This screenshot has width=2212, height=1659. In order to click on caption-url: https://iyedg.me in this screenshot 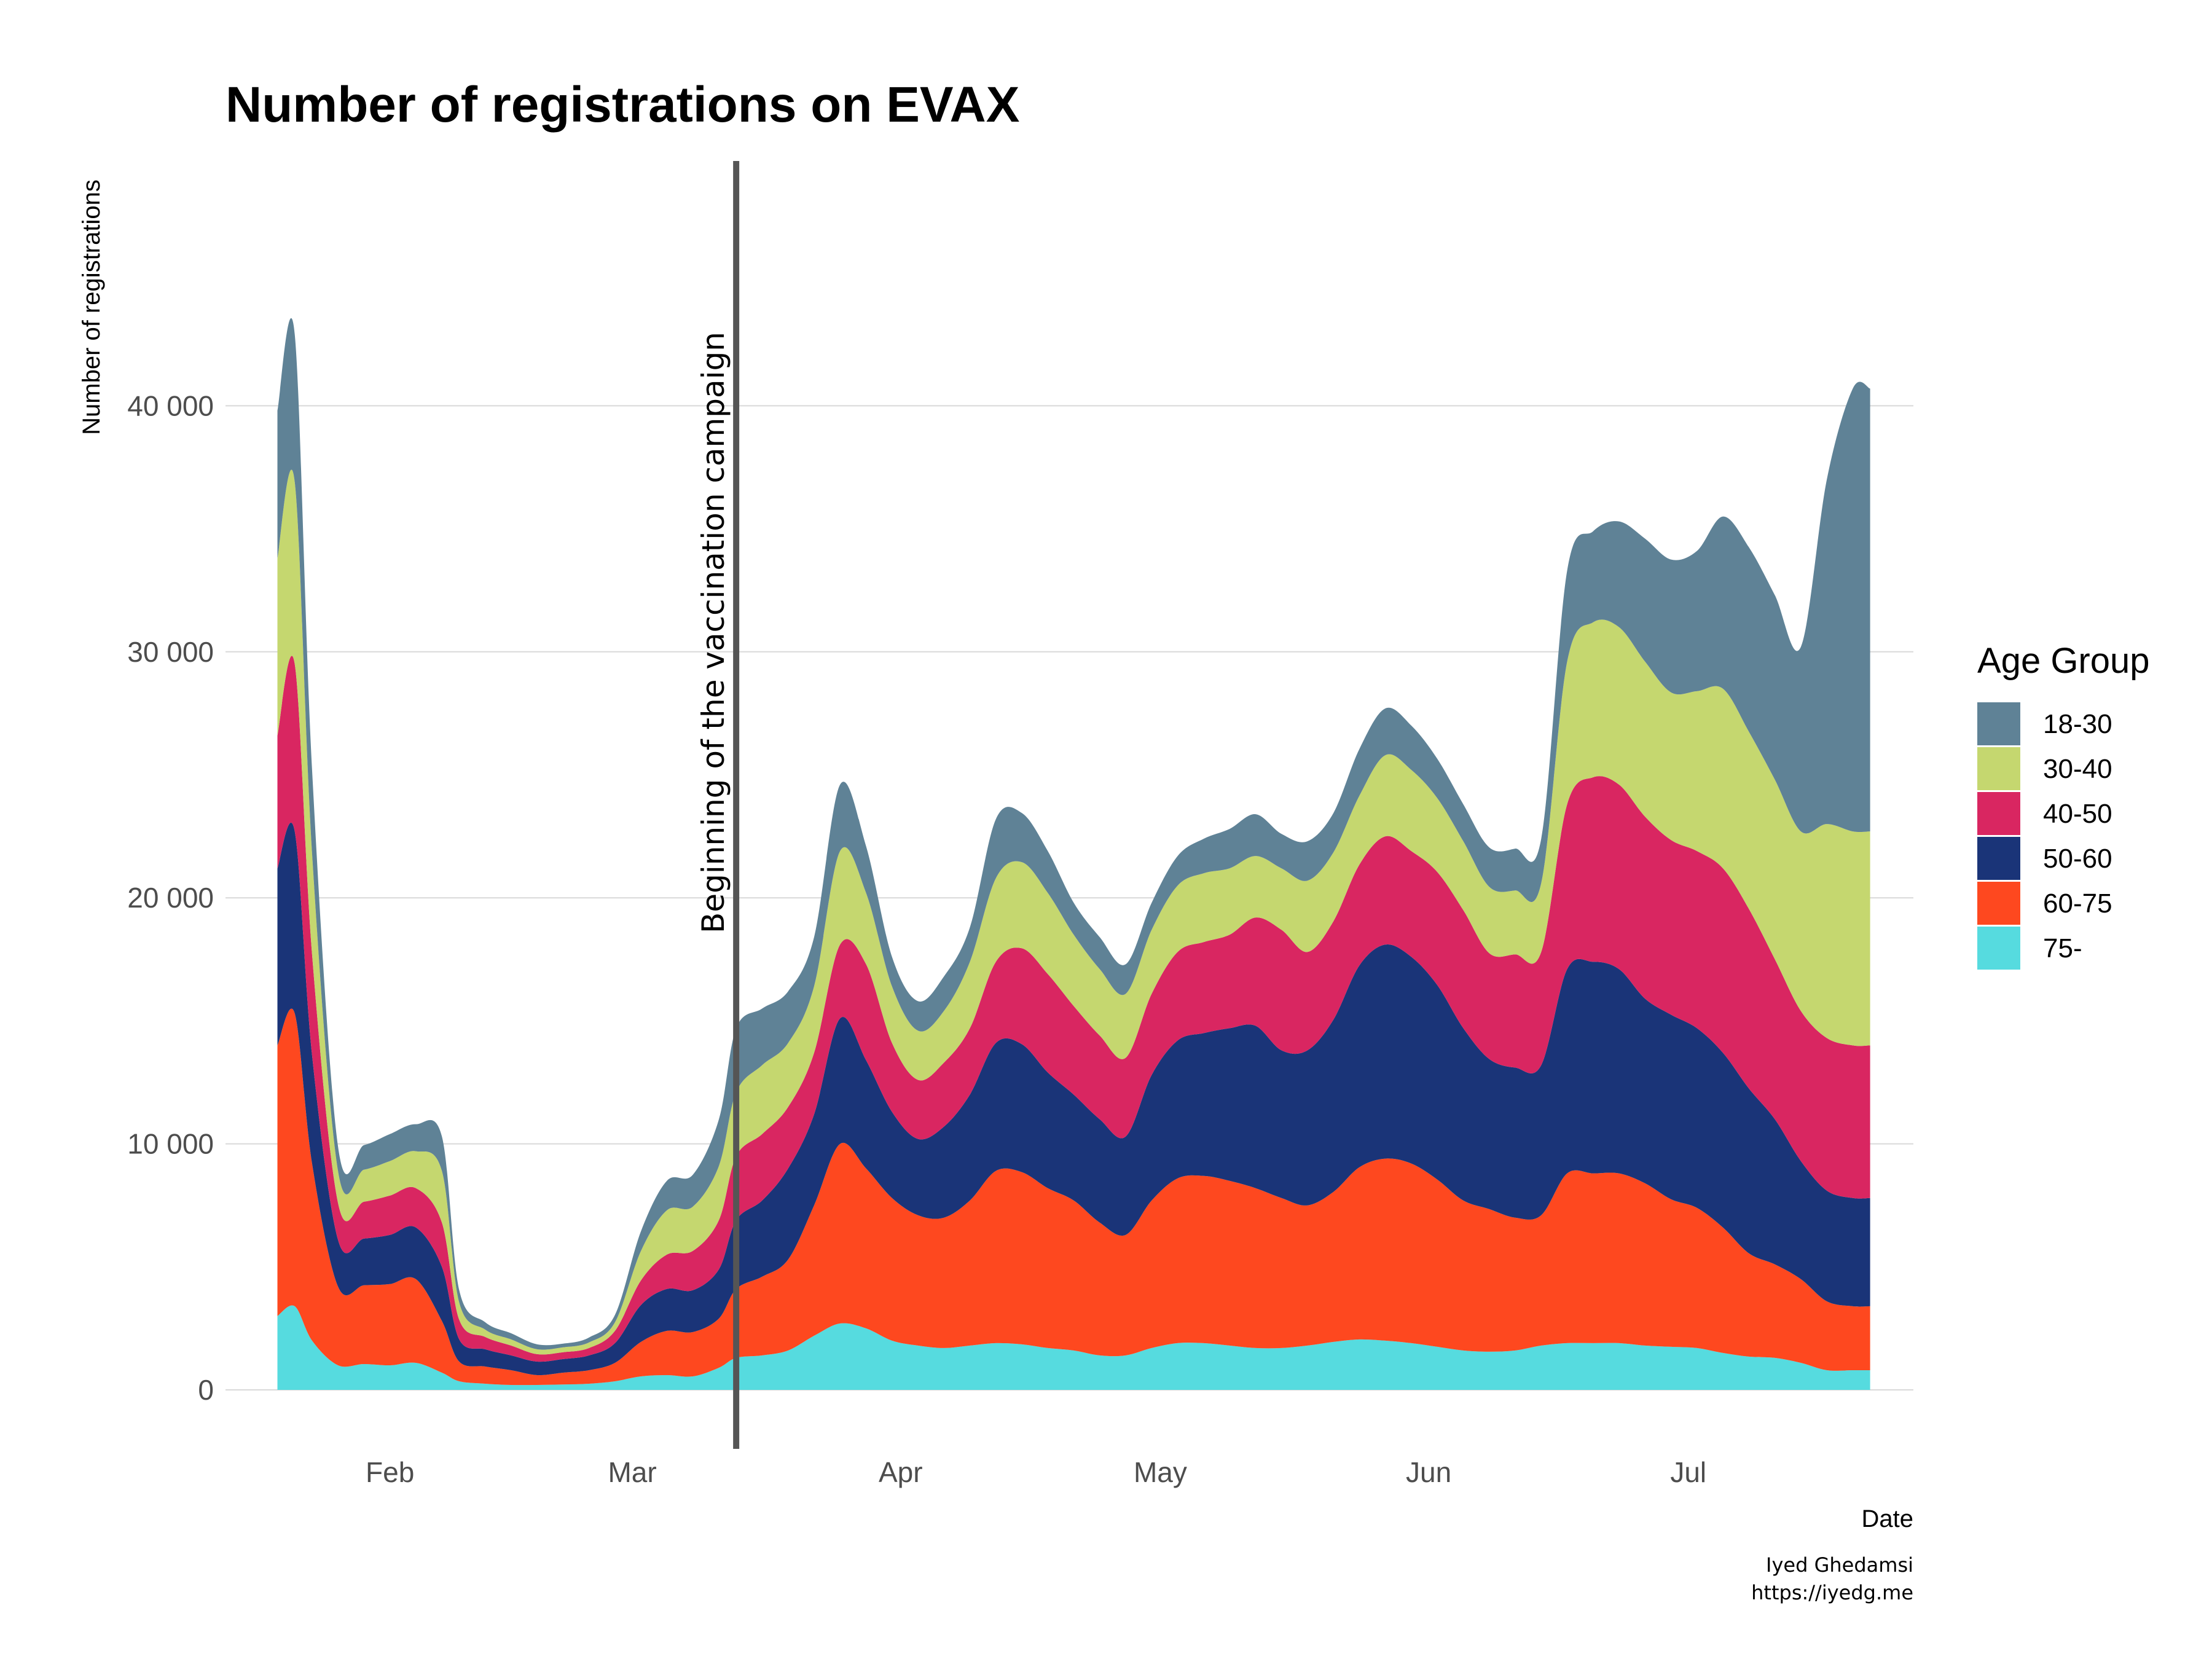, I will do `click(1832, 1592)`.